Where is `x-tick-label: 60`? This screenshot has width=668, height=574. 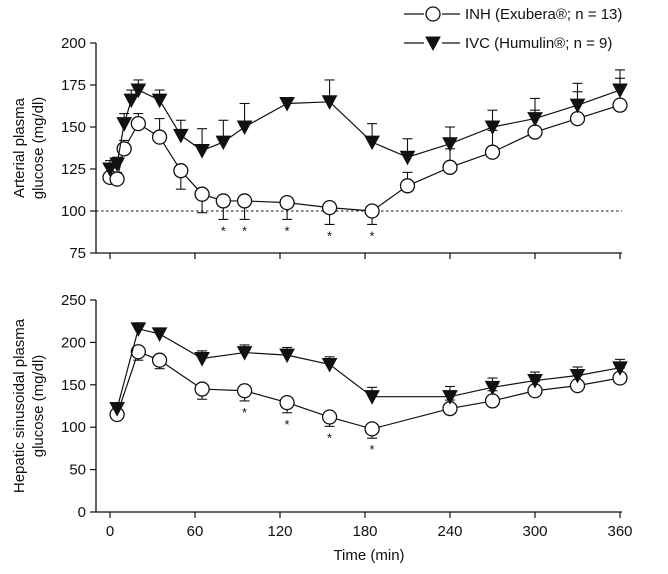 x-tick-label: 60 is located at coordinates (195, 531).